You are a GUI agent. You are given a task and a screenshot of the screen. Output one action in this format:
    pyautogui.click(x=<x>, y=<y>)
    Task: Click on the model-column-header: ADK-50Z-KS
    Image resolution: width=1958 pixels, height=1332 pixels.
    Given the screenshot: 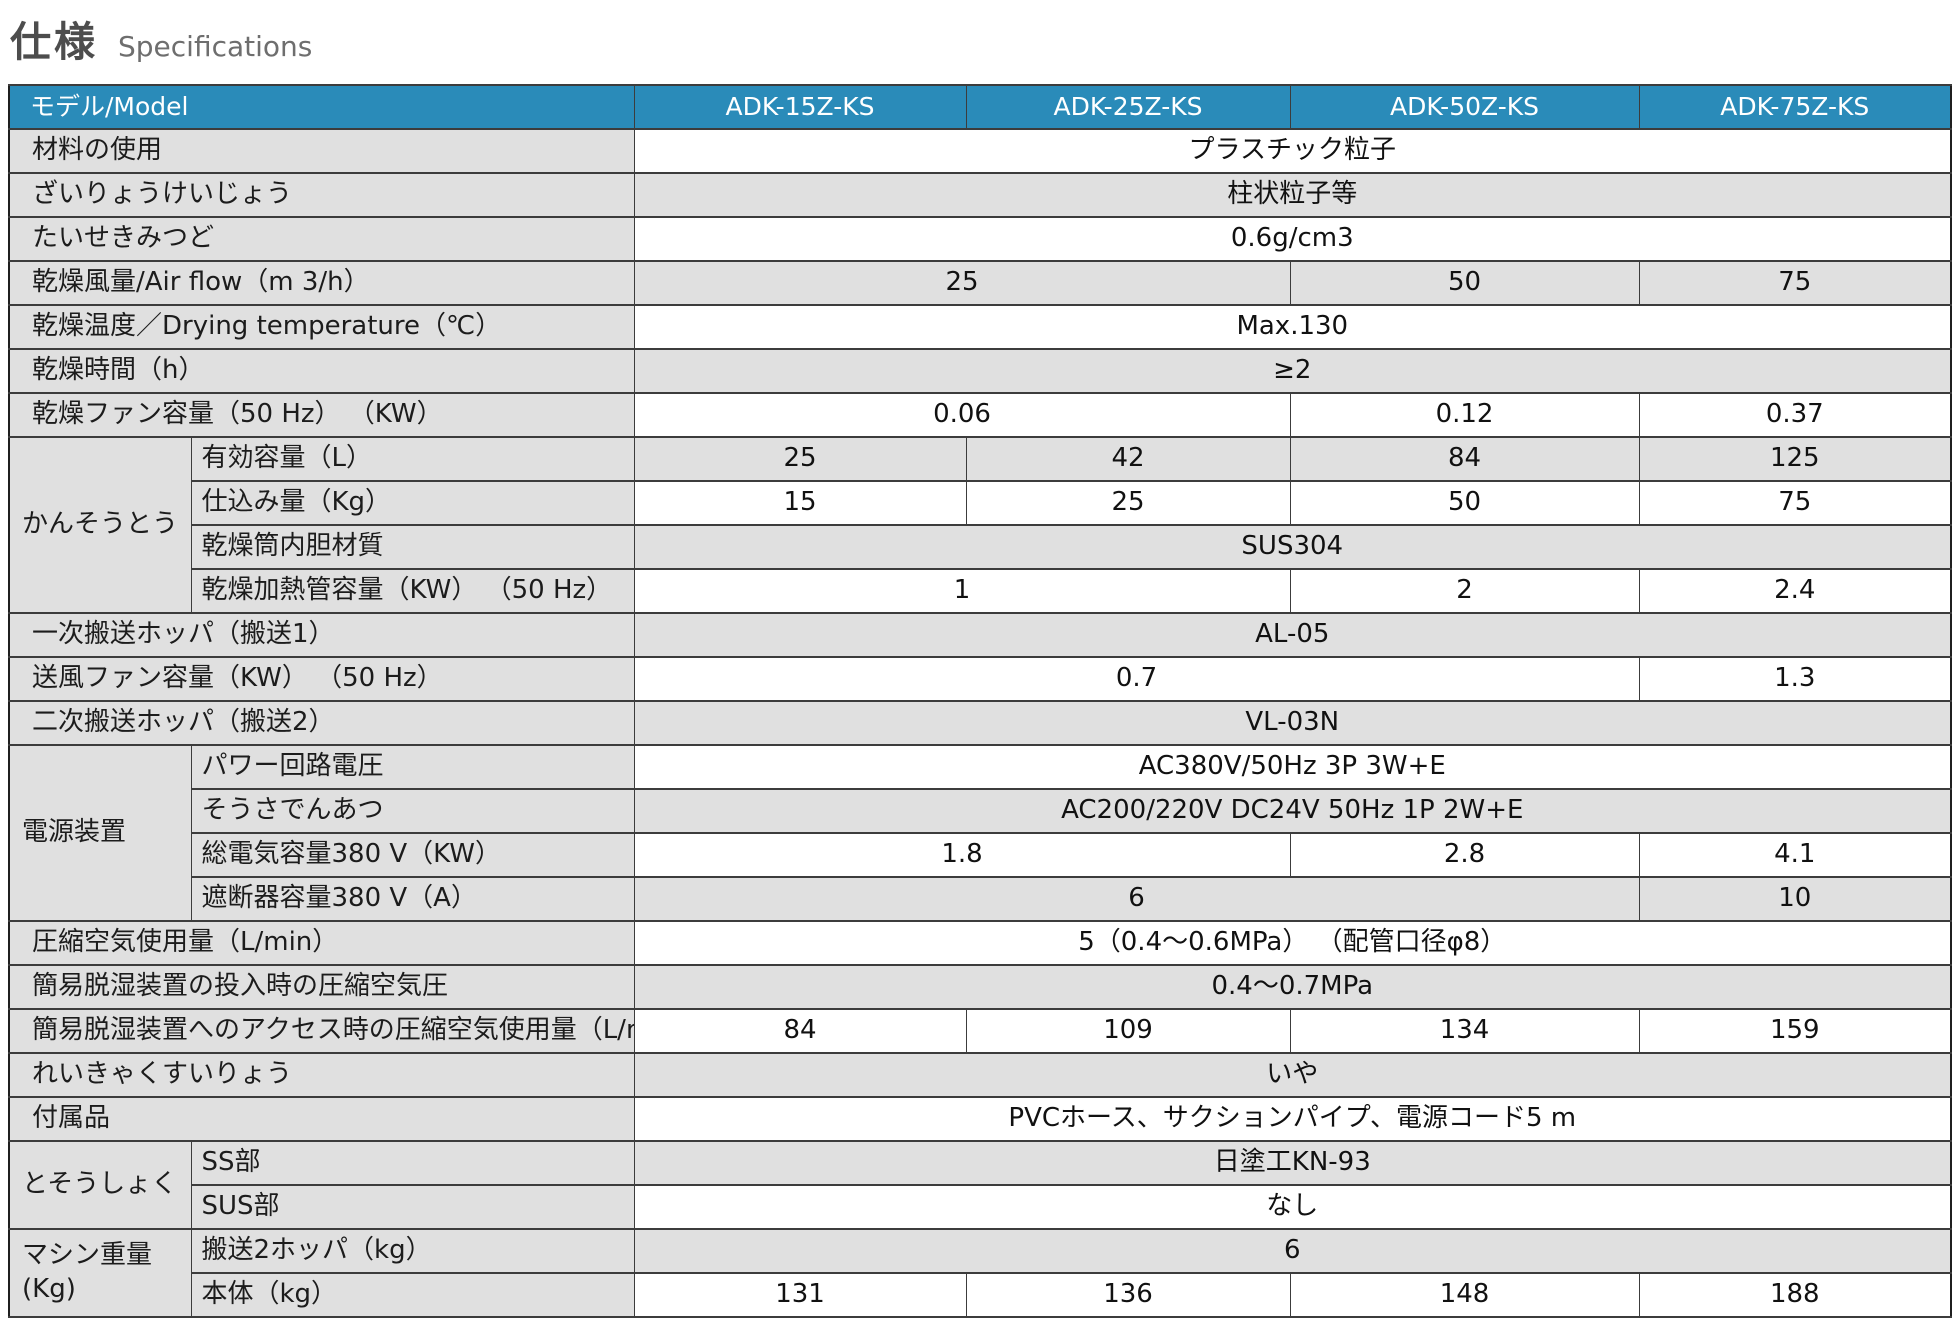 What is the action you would take?
    pyautogui.click(x=1464, y=107)
    